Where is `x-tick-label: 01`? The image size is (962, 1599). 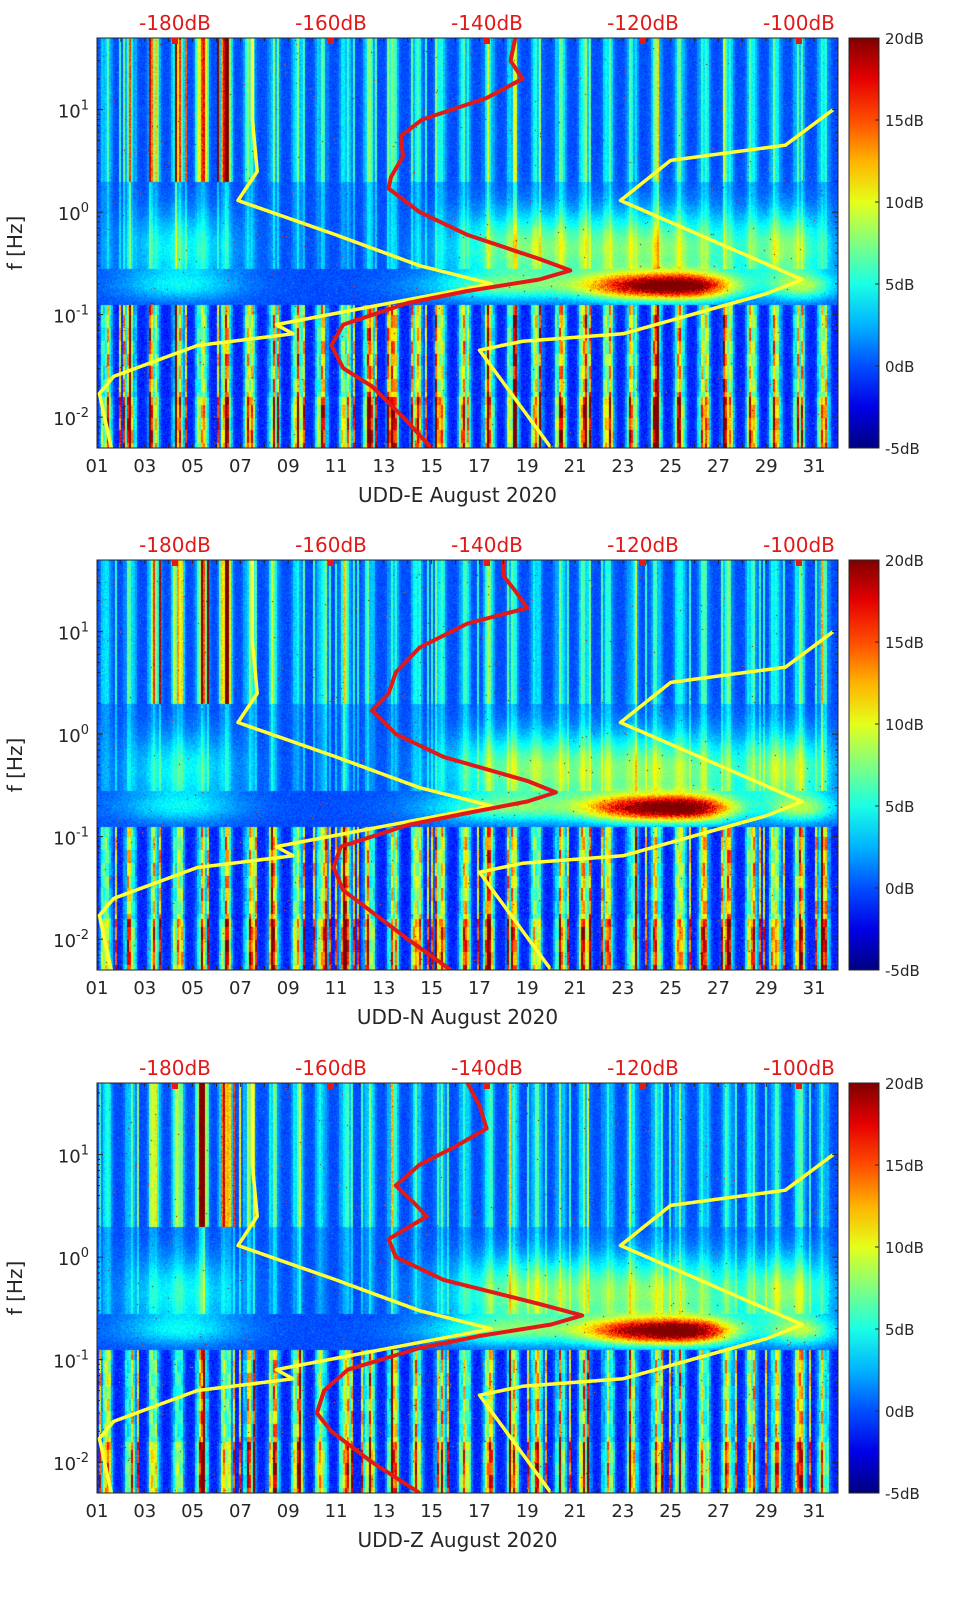
x-tick-label: 01 is located at coordinates (97, 988).